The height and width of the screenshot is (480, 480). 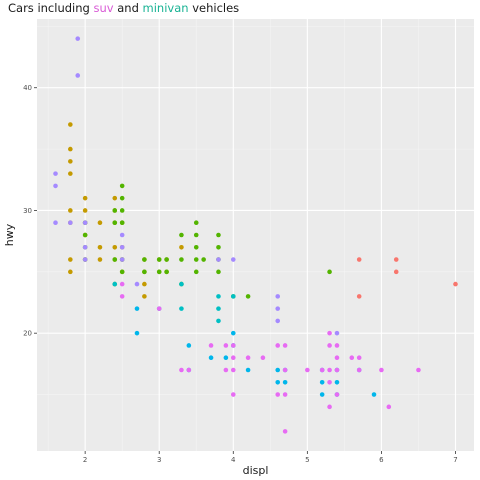 I want to click on x-tick-label: 6, so click(x=381, y=460).